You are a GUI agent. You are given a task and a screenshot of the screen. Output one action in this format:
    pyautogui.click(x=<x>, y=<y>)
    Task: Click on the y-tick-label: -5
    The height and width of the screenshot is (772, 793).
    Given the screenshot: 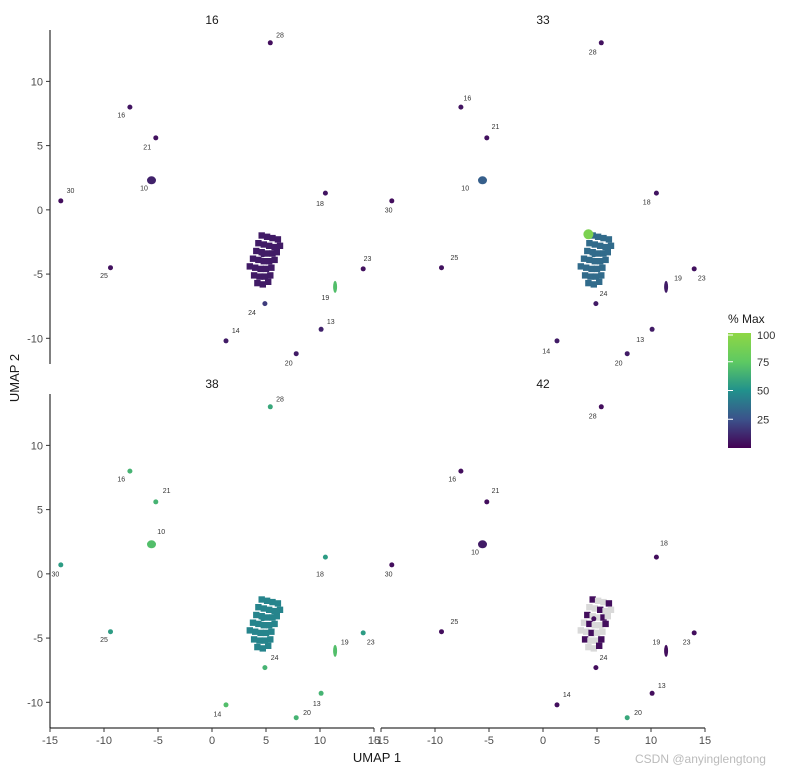 What is the action you would take?
    pyautogui.click(x=38, y=275)
    